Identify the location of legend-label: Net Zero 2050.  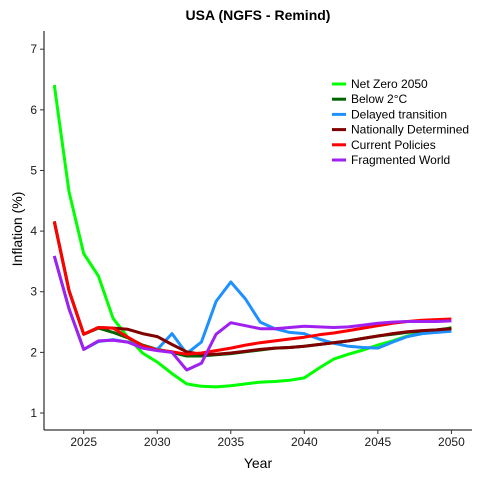
(389, 84).